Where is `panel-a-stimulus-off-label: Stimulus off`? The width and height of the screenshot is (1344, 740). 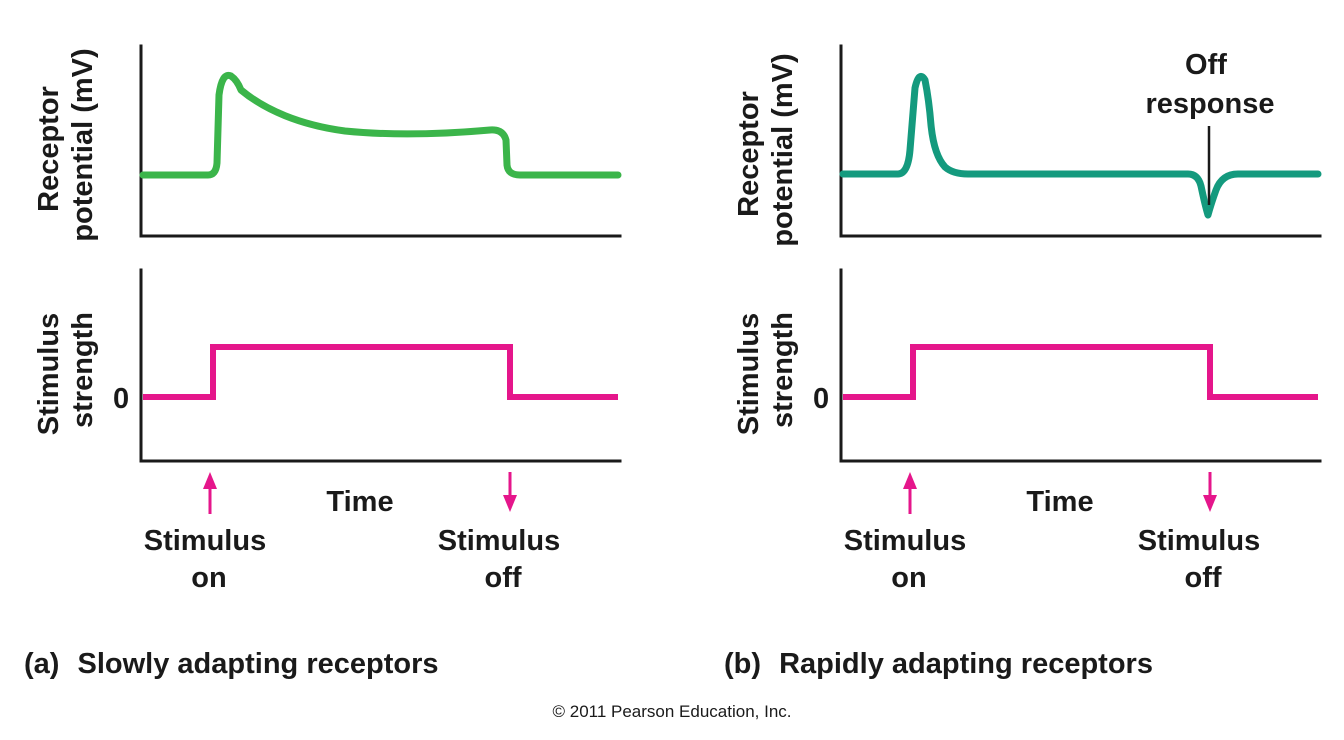 panel-a-stimulus-off-label: Stimulus off is located at coordinates (503, 559).